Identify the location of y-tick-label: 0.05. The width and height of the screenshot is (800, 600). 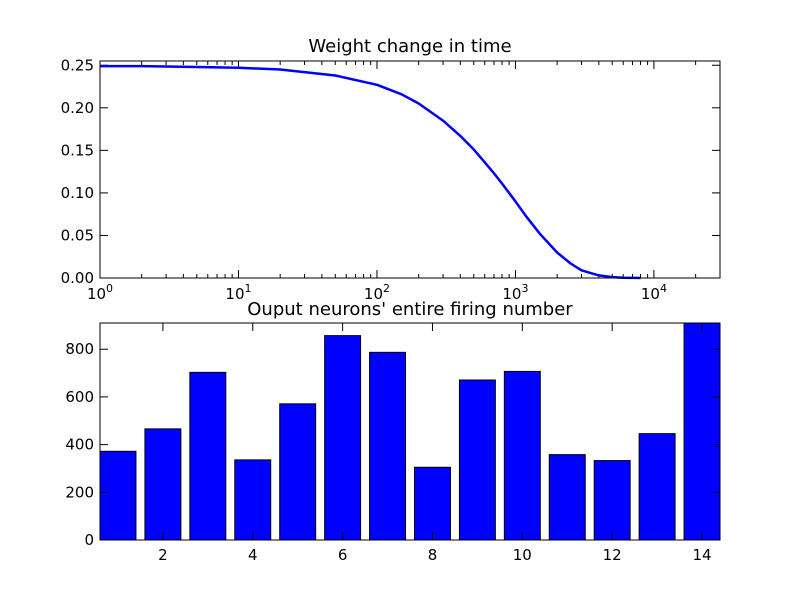
(77, 235).